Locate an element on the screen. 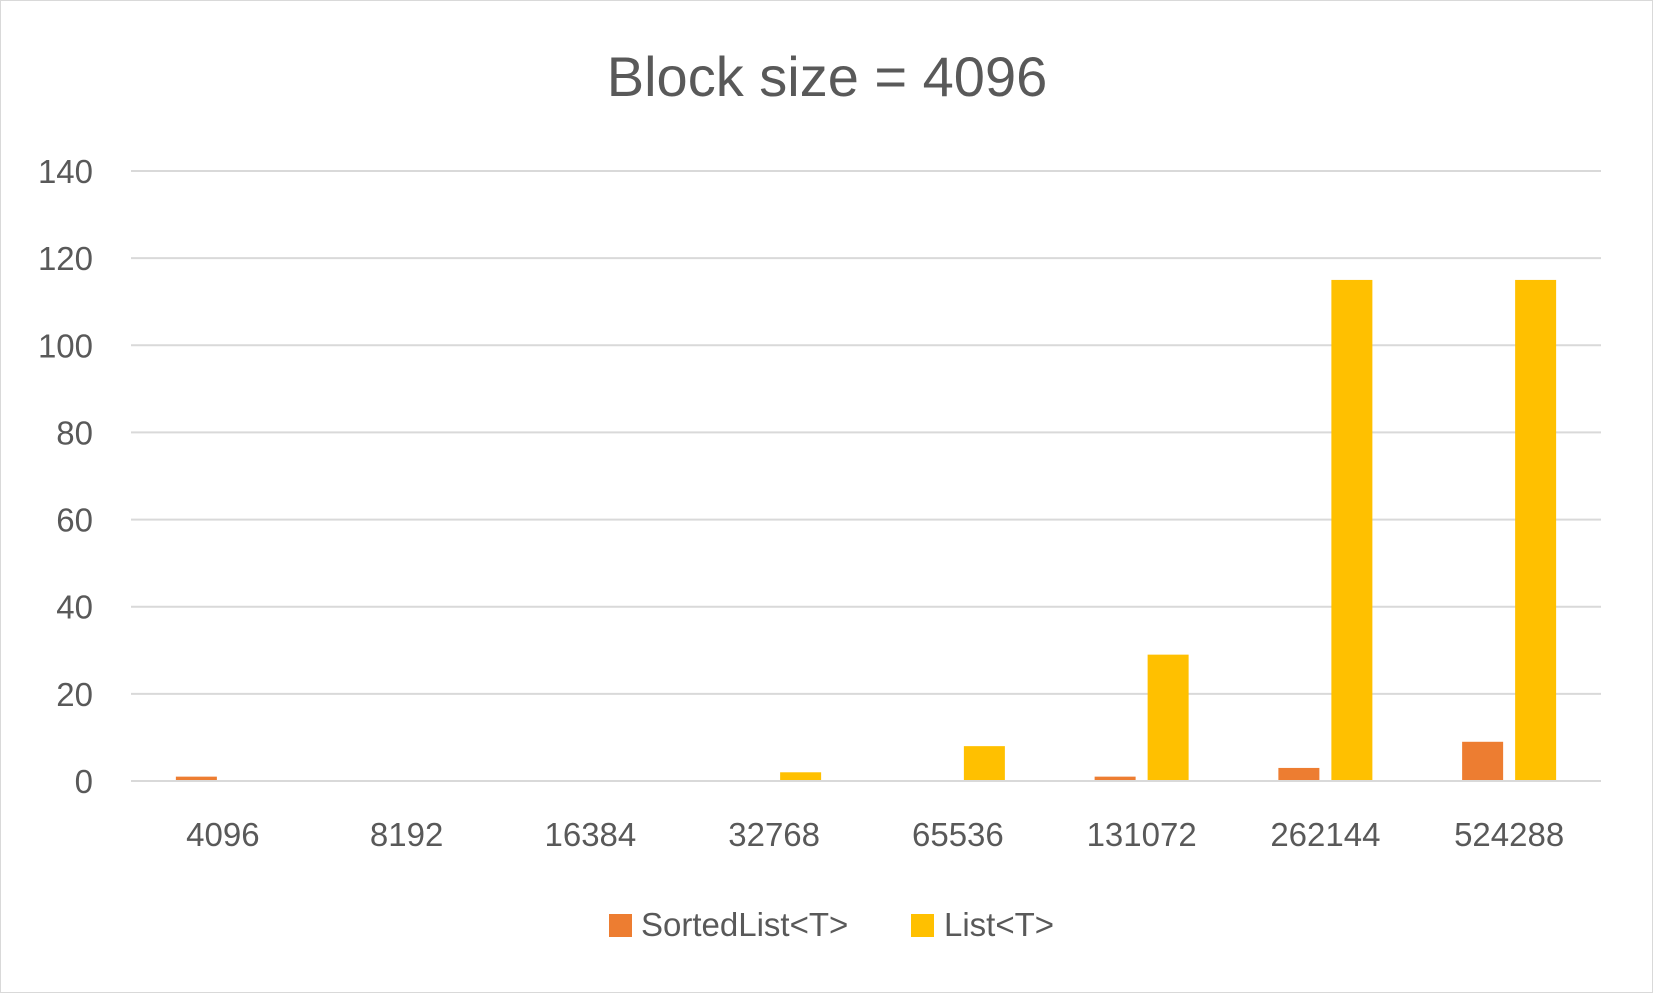 Image resolution: width=1653 pixels, height=994 pixels. x-tick-label: 32768 is located at coordinates (774, 834).